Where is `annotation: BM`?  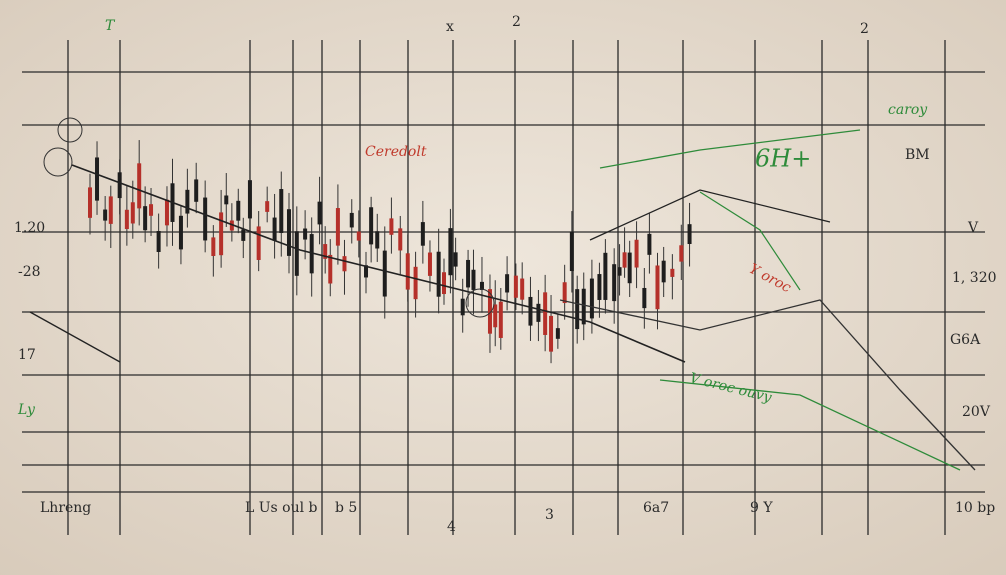
annotation: BM is located at coordinates (917, 155).